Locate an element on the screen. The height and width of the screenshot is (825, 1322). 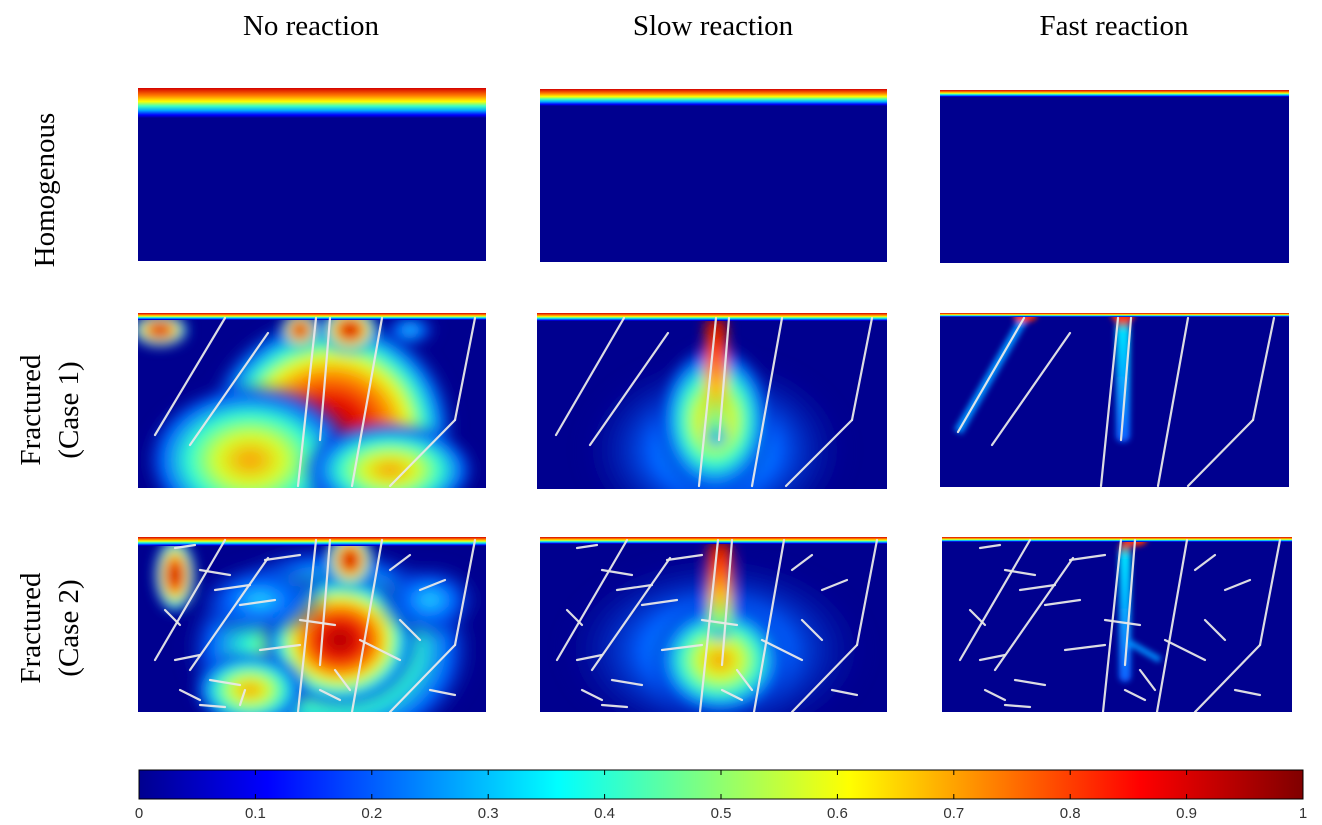
panel-case1-slow-reaction is located at coordinates (712, 401).